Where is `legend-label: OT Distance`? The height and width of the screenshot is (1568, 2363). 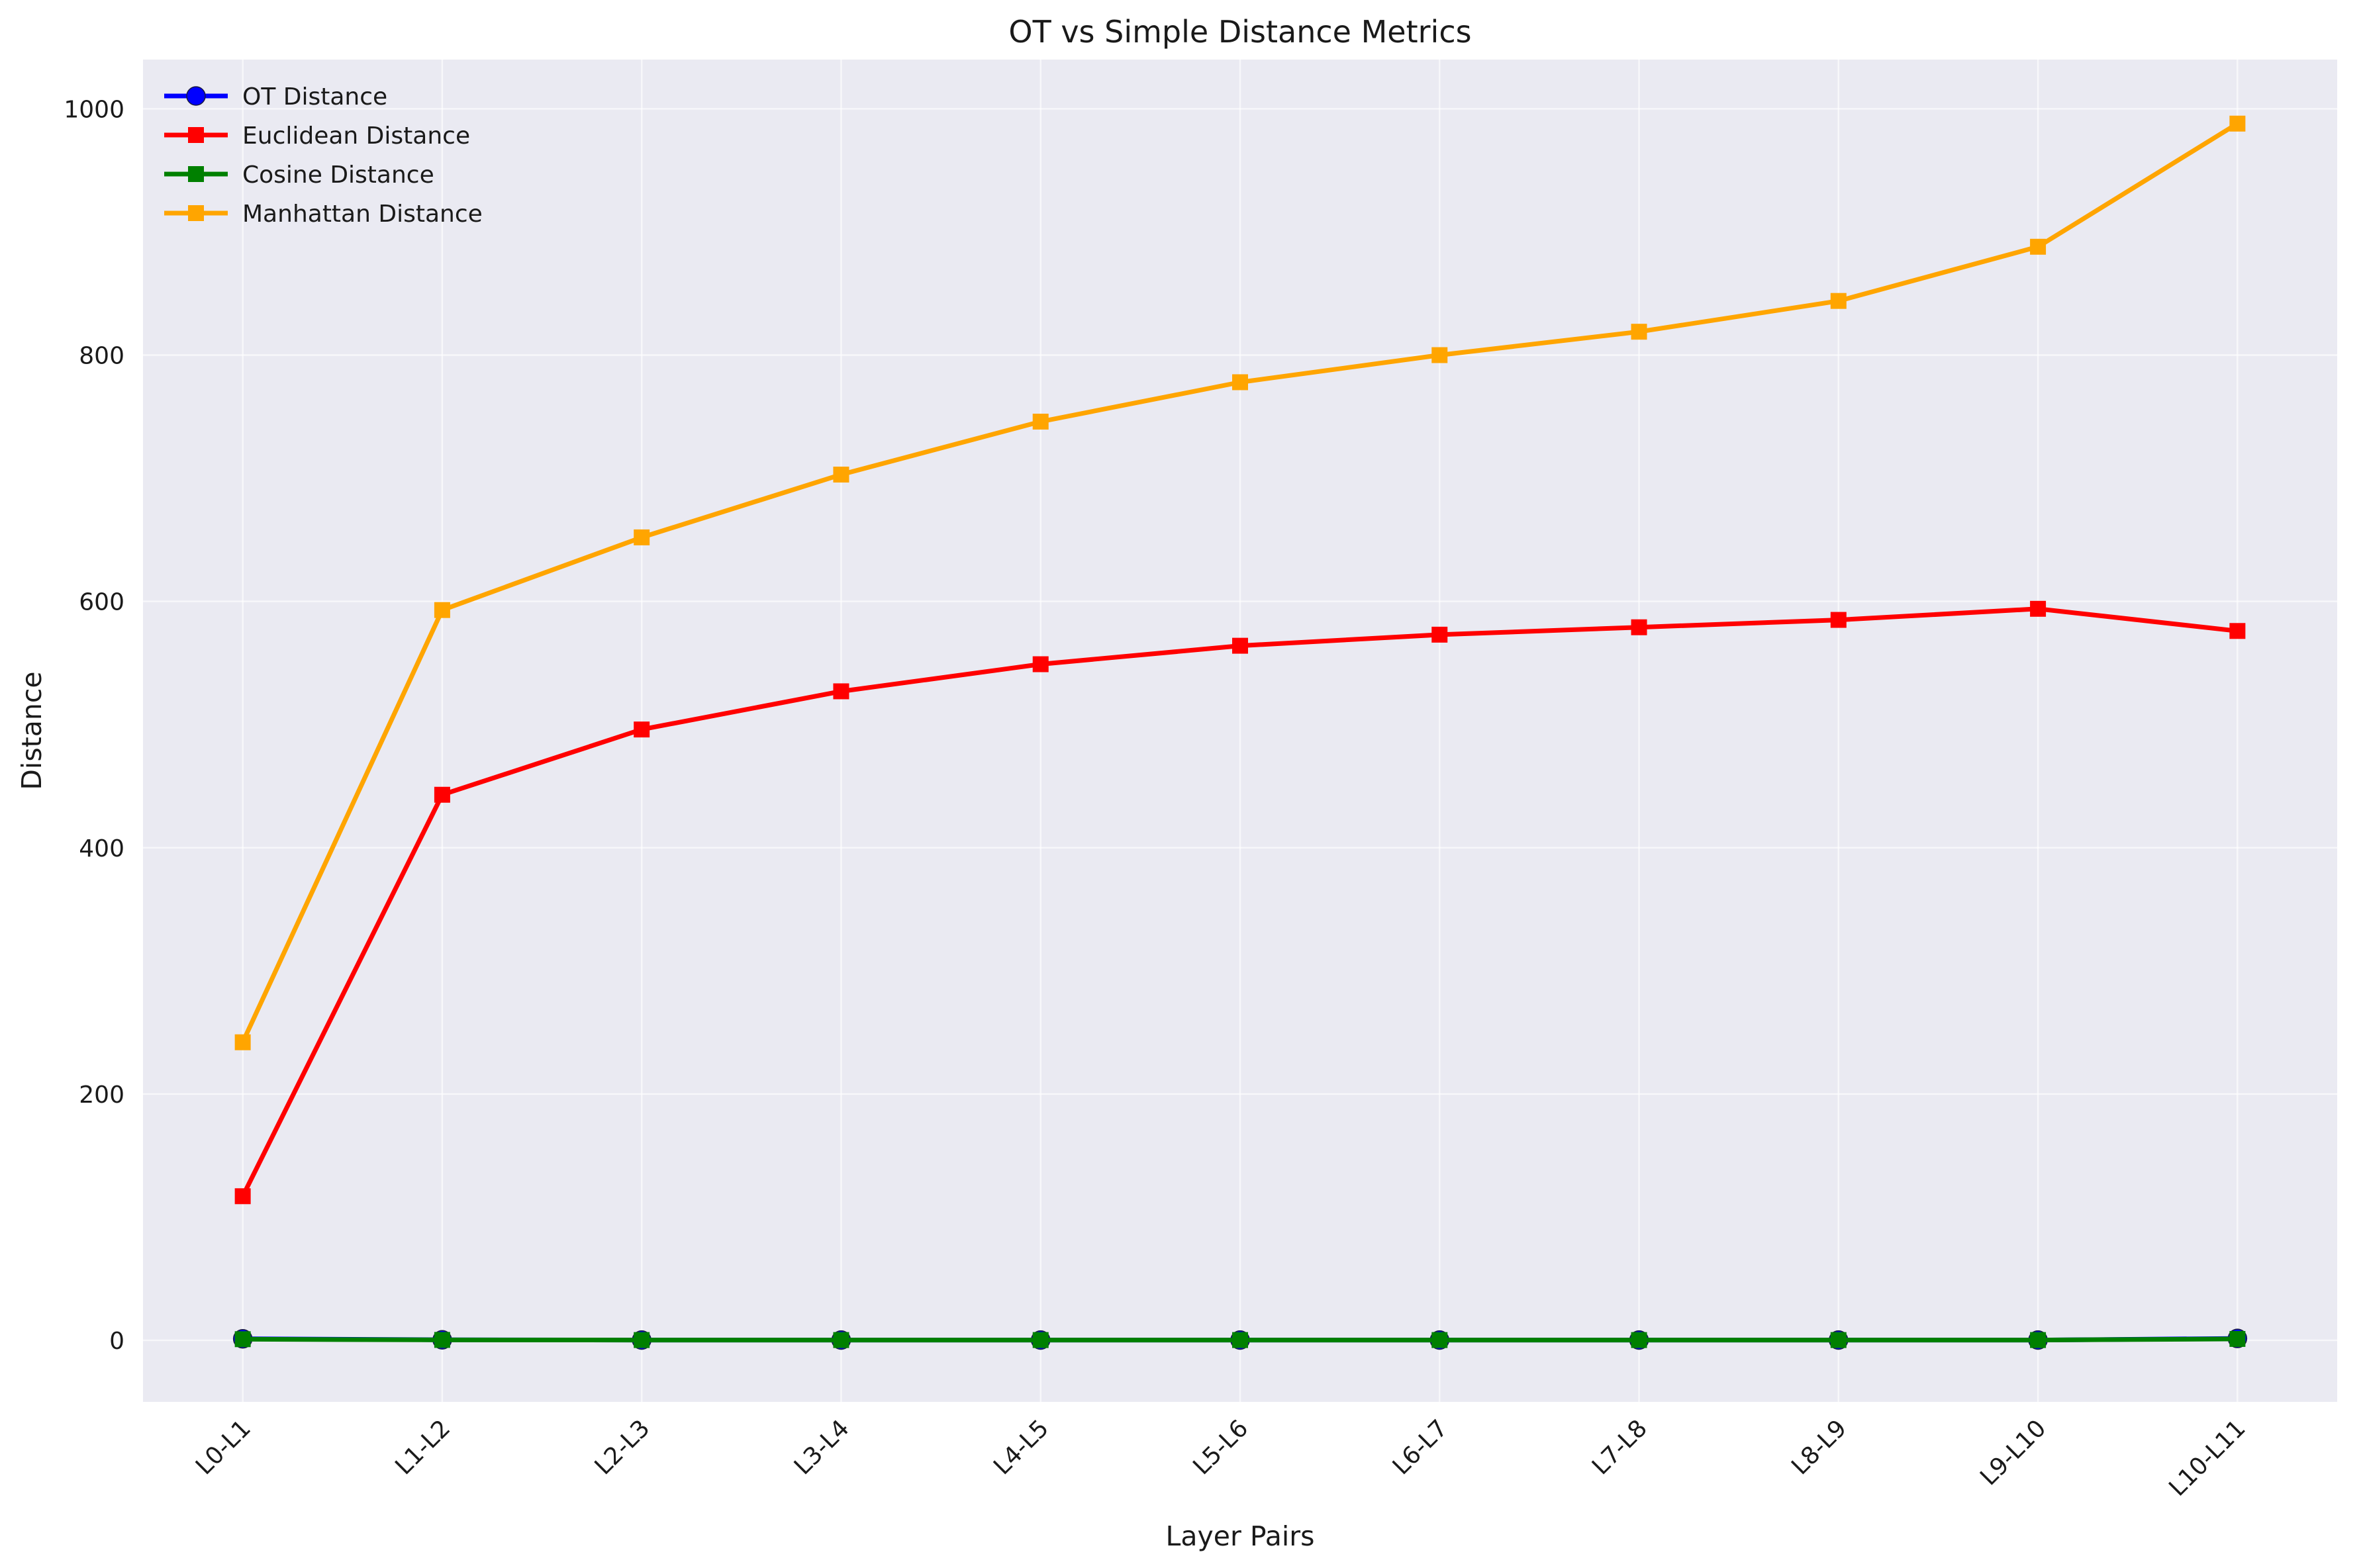 legend-label: OT Distance is located at coordinates (314, 97).